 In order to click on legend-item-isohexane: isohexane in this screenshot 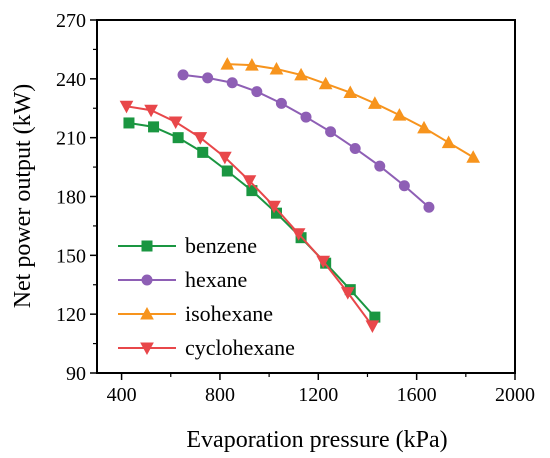, I will do `click(195, 313)`.